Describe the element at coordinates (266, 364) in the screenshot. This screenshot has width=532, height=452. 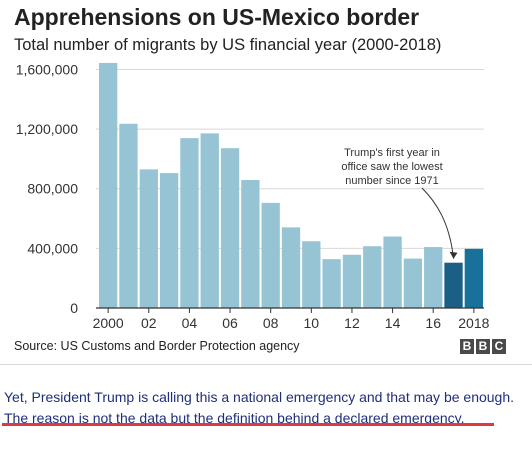
I see `section-divider` at that location.